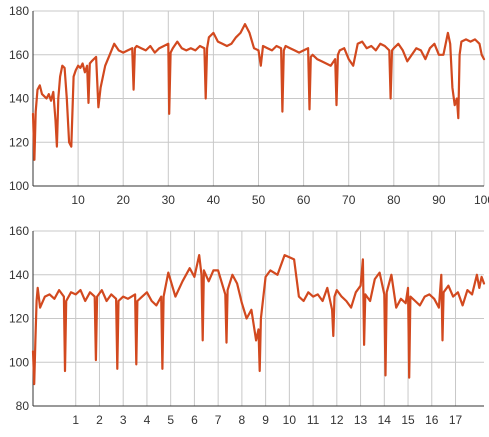 Image resolution: width=489 pixels, height=437 pixels. I want to click on bottom-x-tick-label: 14, so click(385, 420).